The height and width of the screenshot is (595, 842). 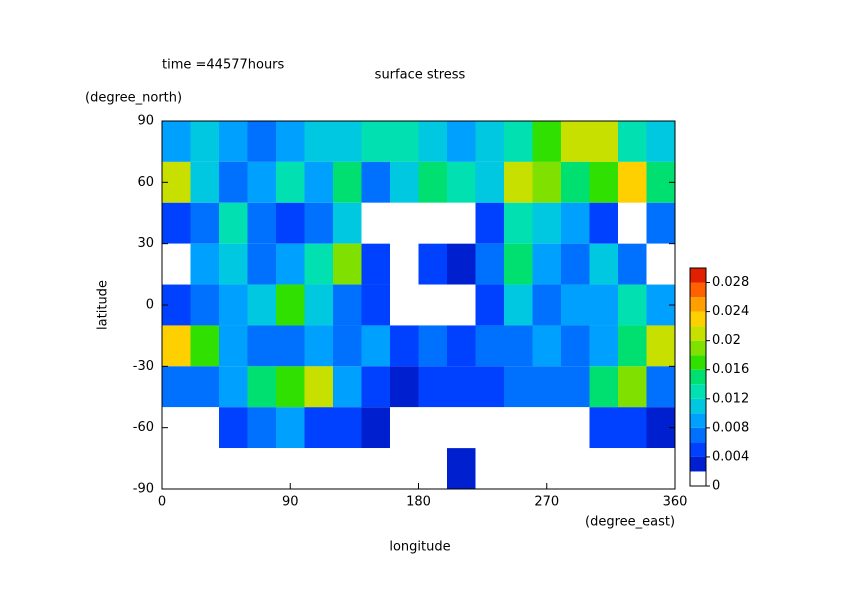 What do you see at coordinates (150, 305) in the screenshot?
I see `y-tick-label: 0` at bounding box center [150, 305].